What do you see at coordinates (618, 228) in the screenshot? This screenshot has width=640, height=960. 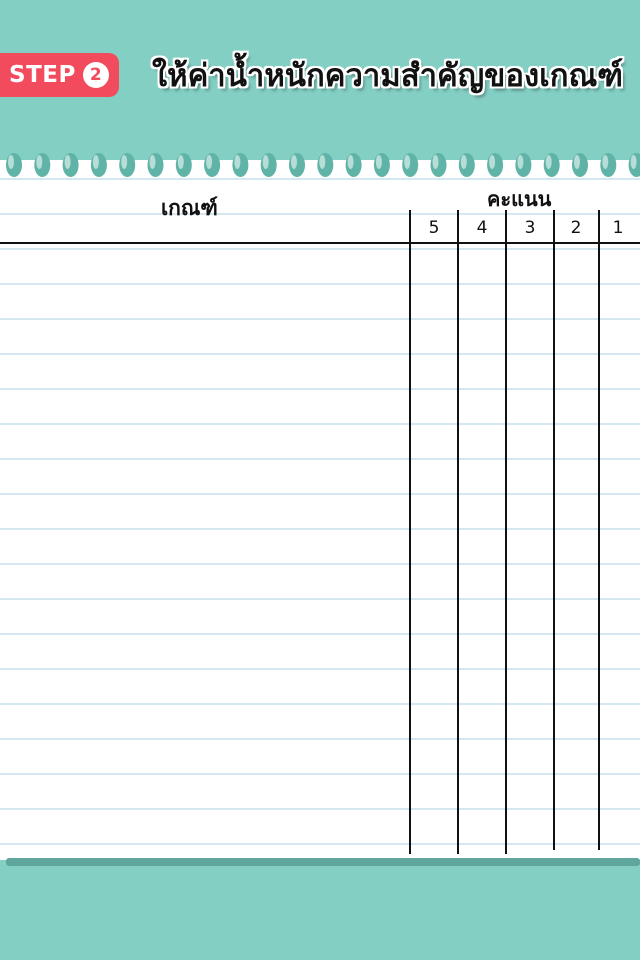 I see `score-col-1: 1` at bounding box center [618, 228].